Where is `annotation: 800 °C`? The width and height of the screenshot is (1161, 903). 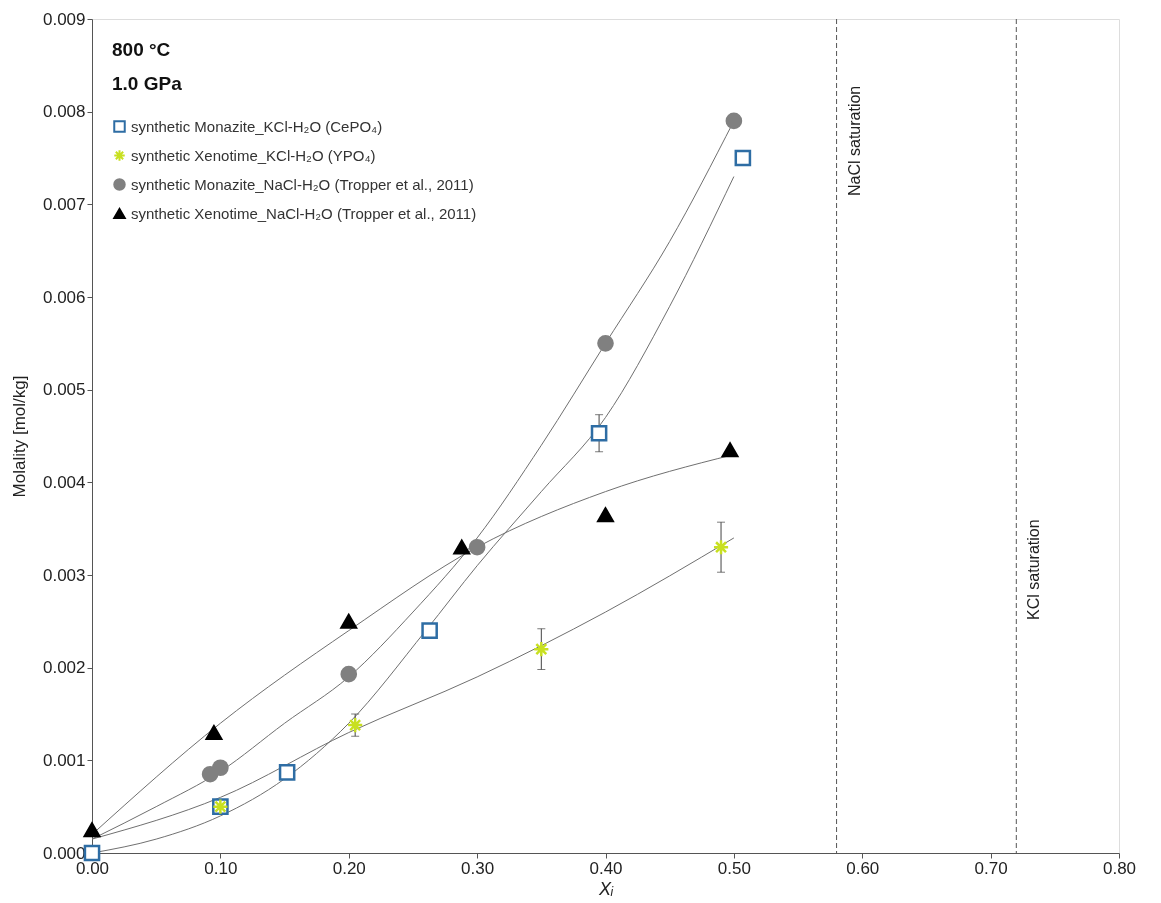
annotation: 800 °C is located at coordinates (141, 49).